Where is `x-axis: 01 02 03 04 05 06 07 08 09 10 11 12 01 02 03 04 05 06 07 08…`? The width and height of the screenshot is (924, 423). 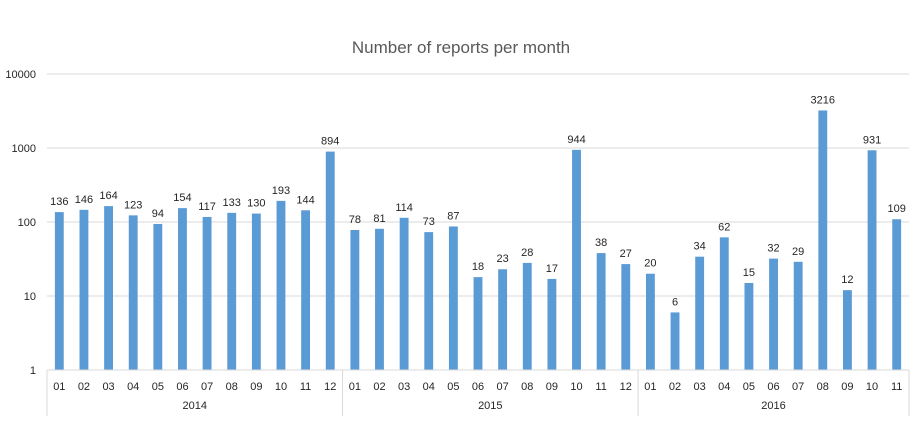 x-axis: 01 02 03 04 05 06 07 08 09 10 11 12 01 02 03 04 05 06 07 08… is located at coordinates (478, 392).